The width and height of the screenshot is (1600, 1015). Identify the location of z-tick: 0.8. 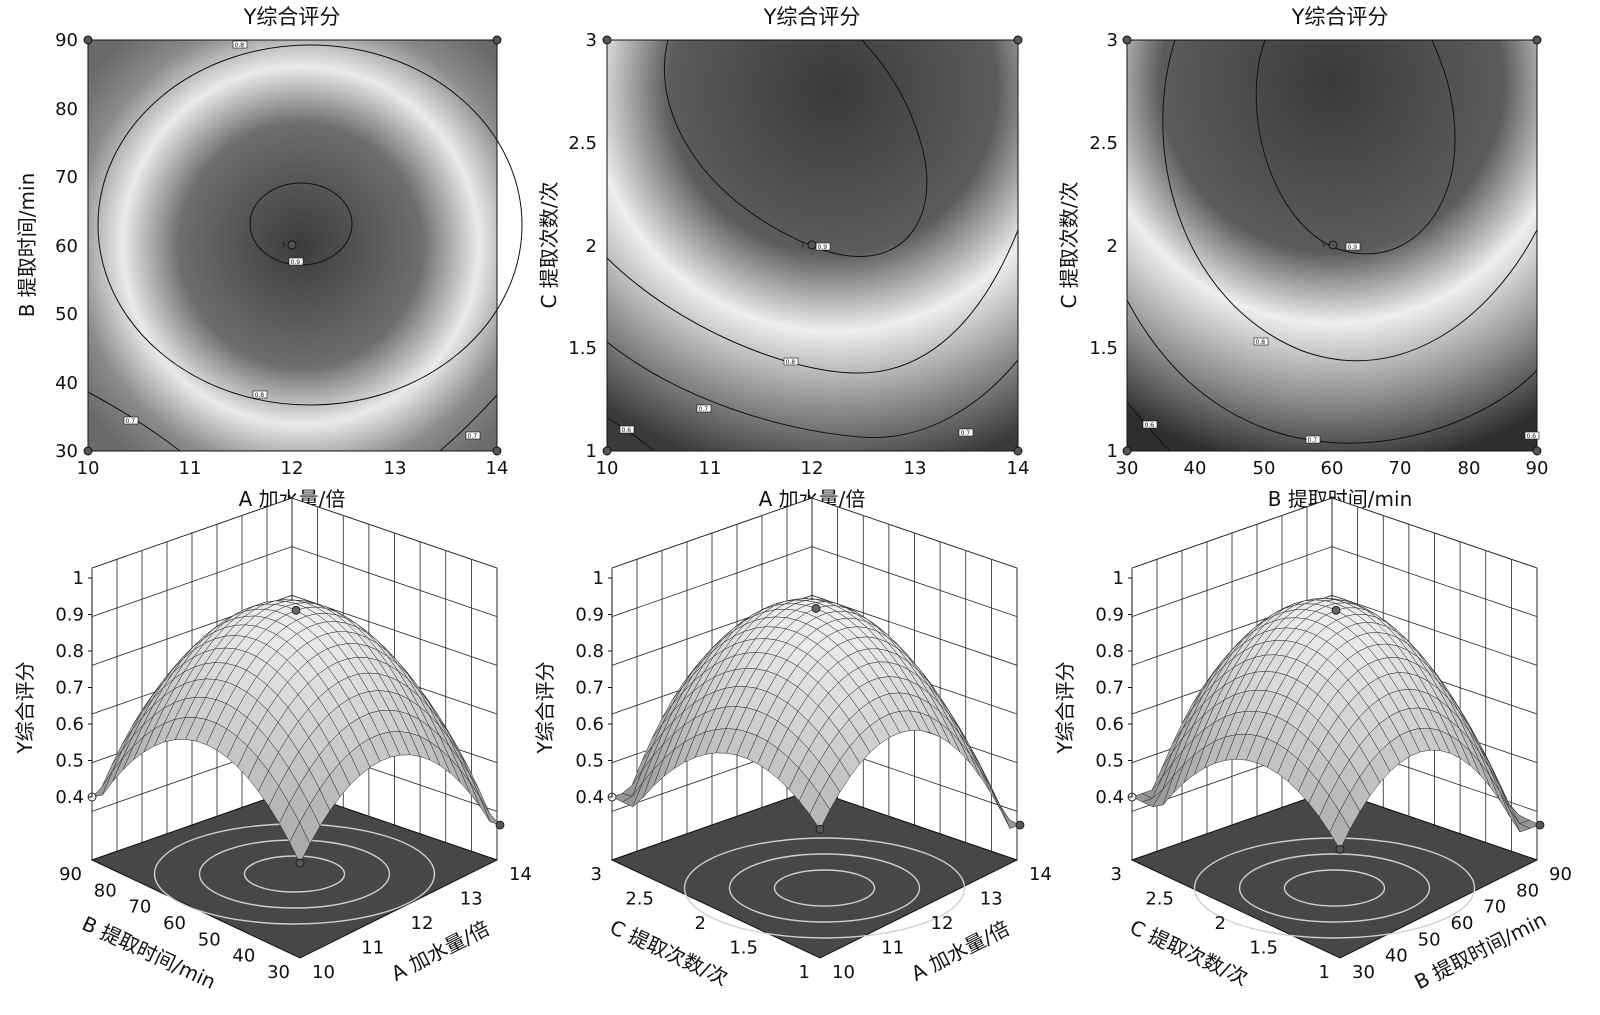
(589, 651).